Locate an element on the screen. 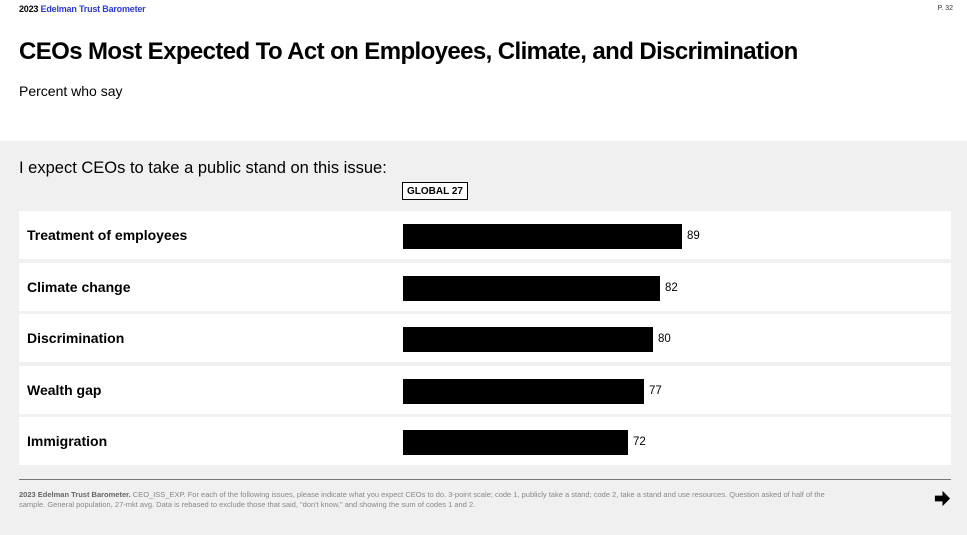  value-label: 89 is located at coordinates (693, 236).